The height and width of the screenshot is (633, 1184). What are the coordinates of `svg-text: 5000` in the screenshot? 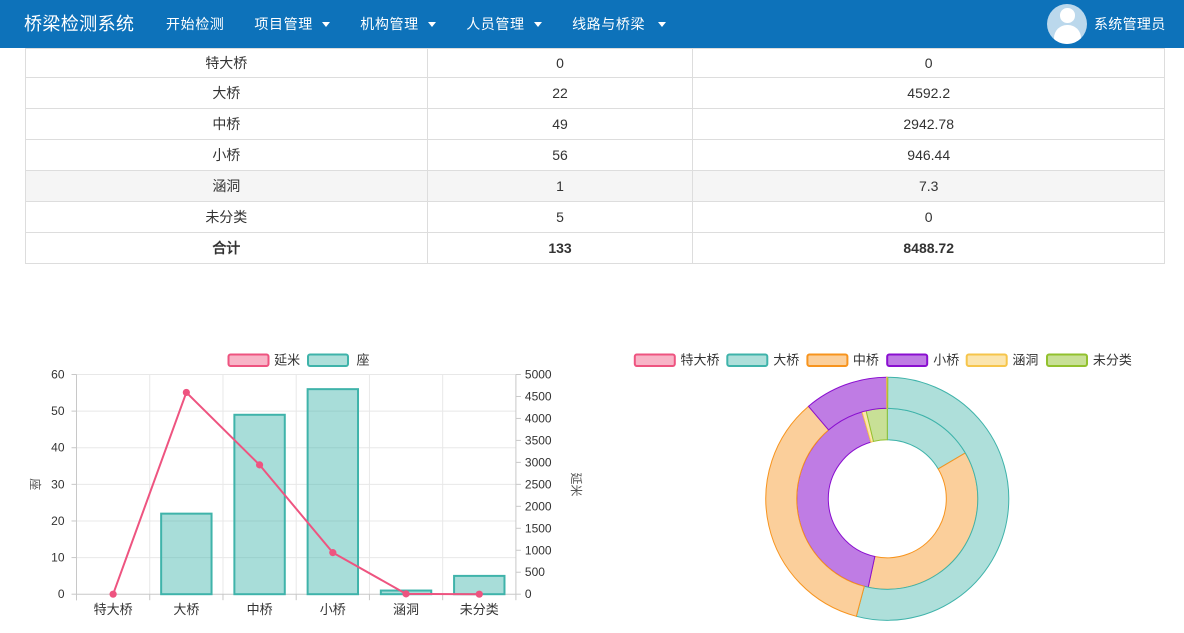 It's located at (538, 375).